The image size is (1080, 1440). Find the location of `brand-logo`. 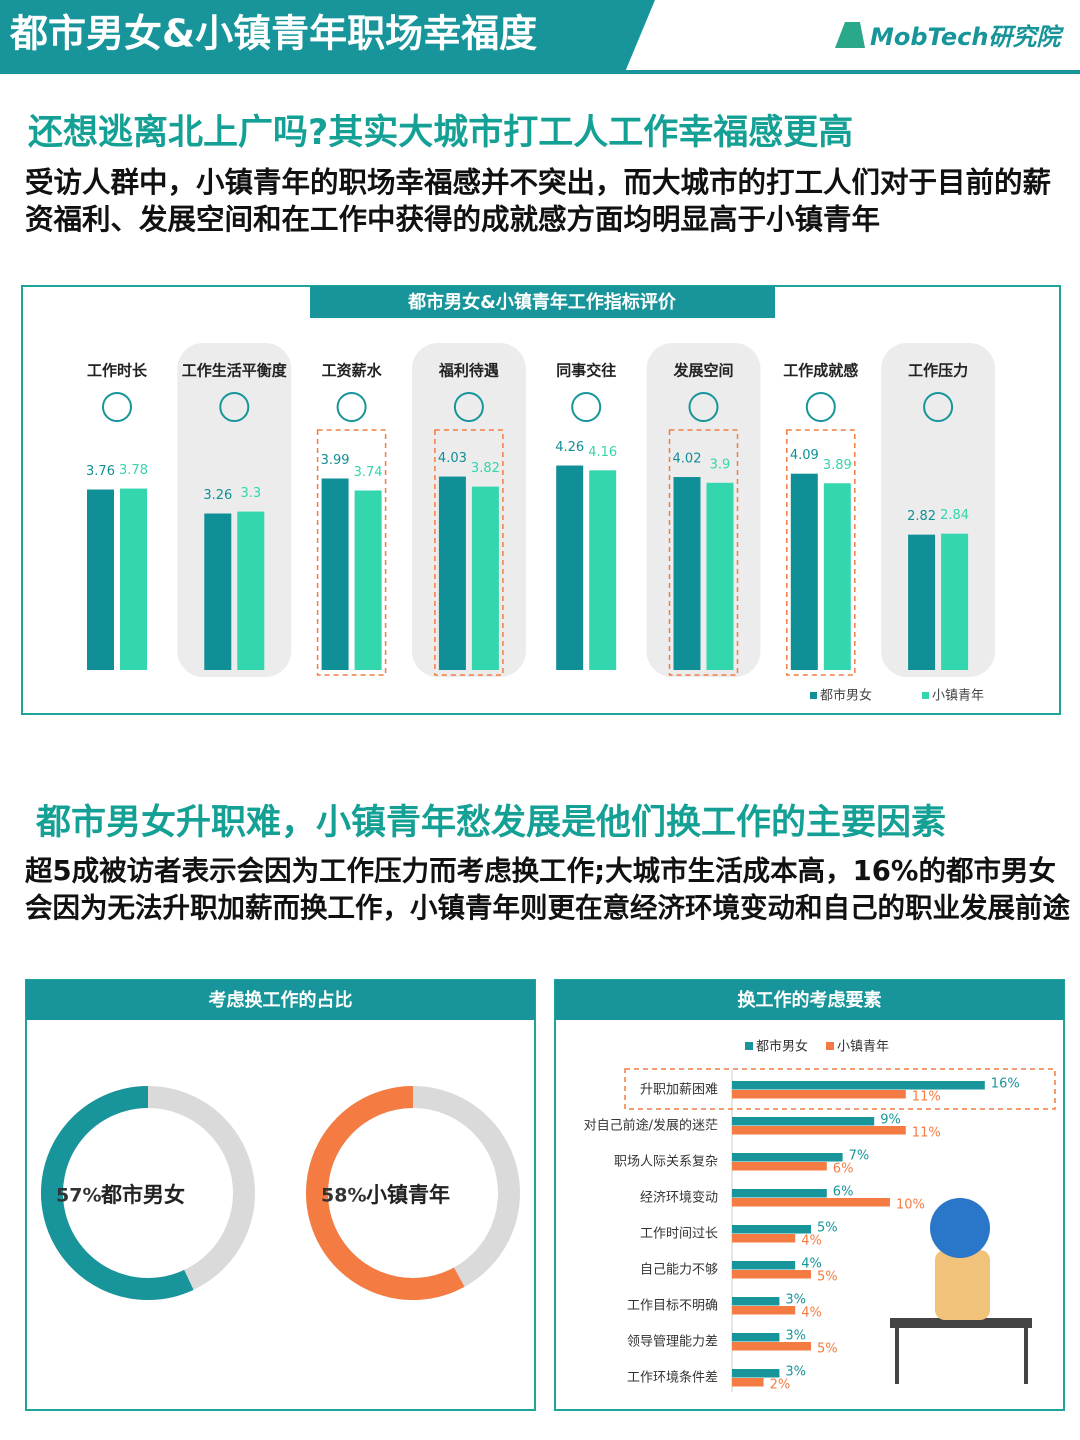

brand-logo is located at coordinates (850, 35).